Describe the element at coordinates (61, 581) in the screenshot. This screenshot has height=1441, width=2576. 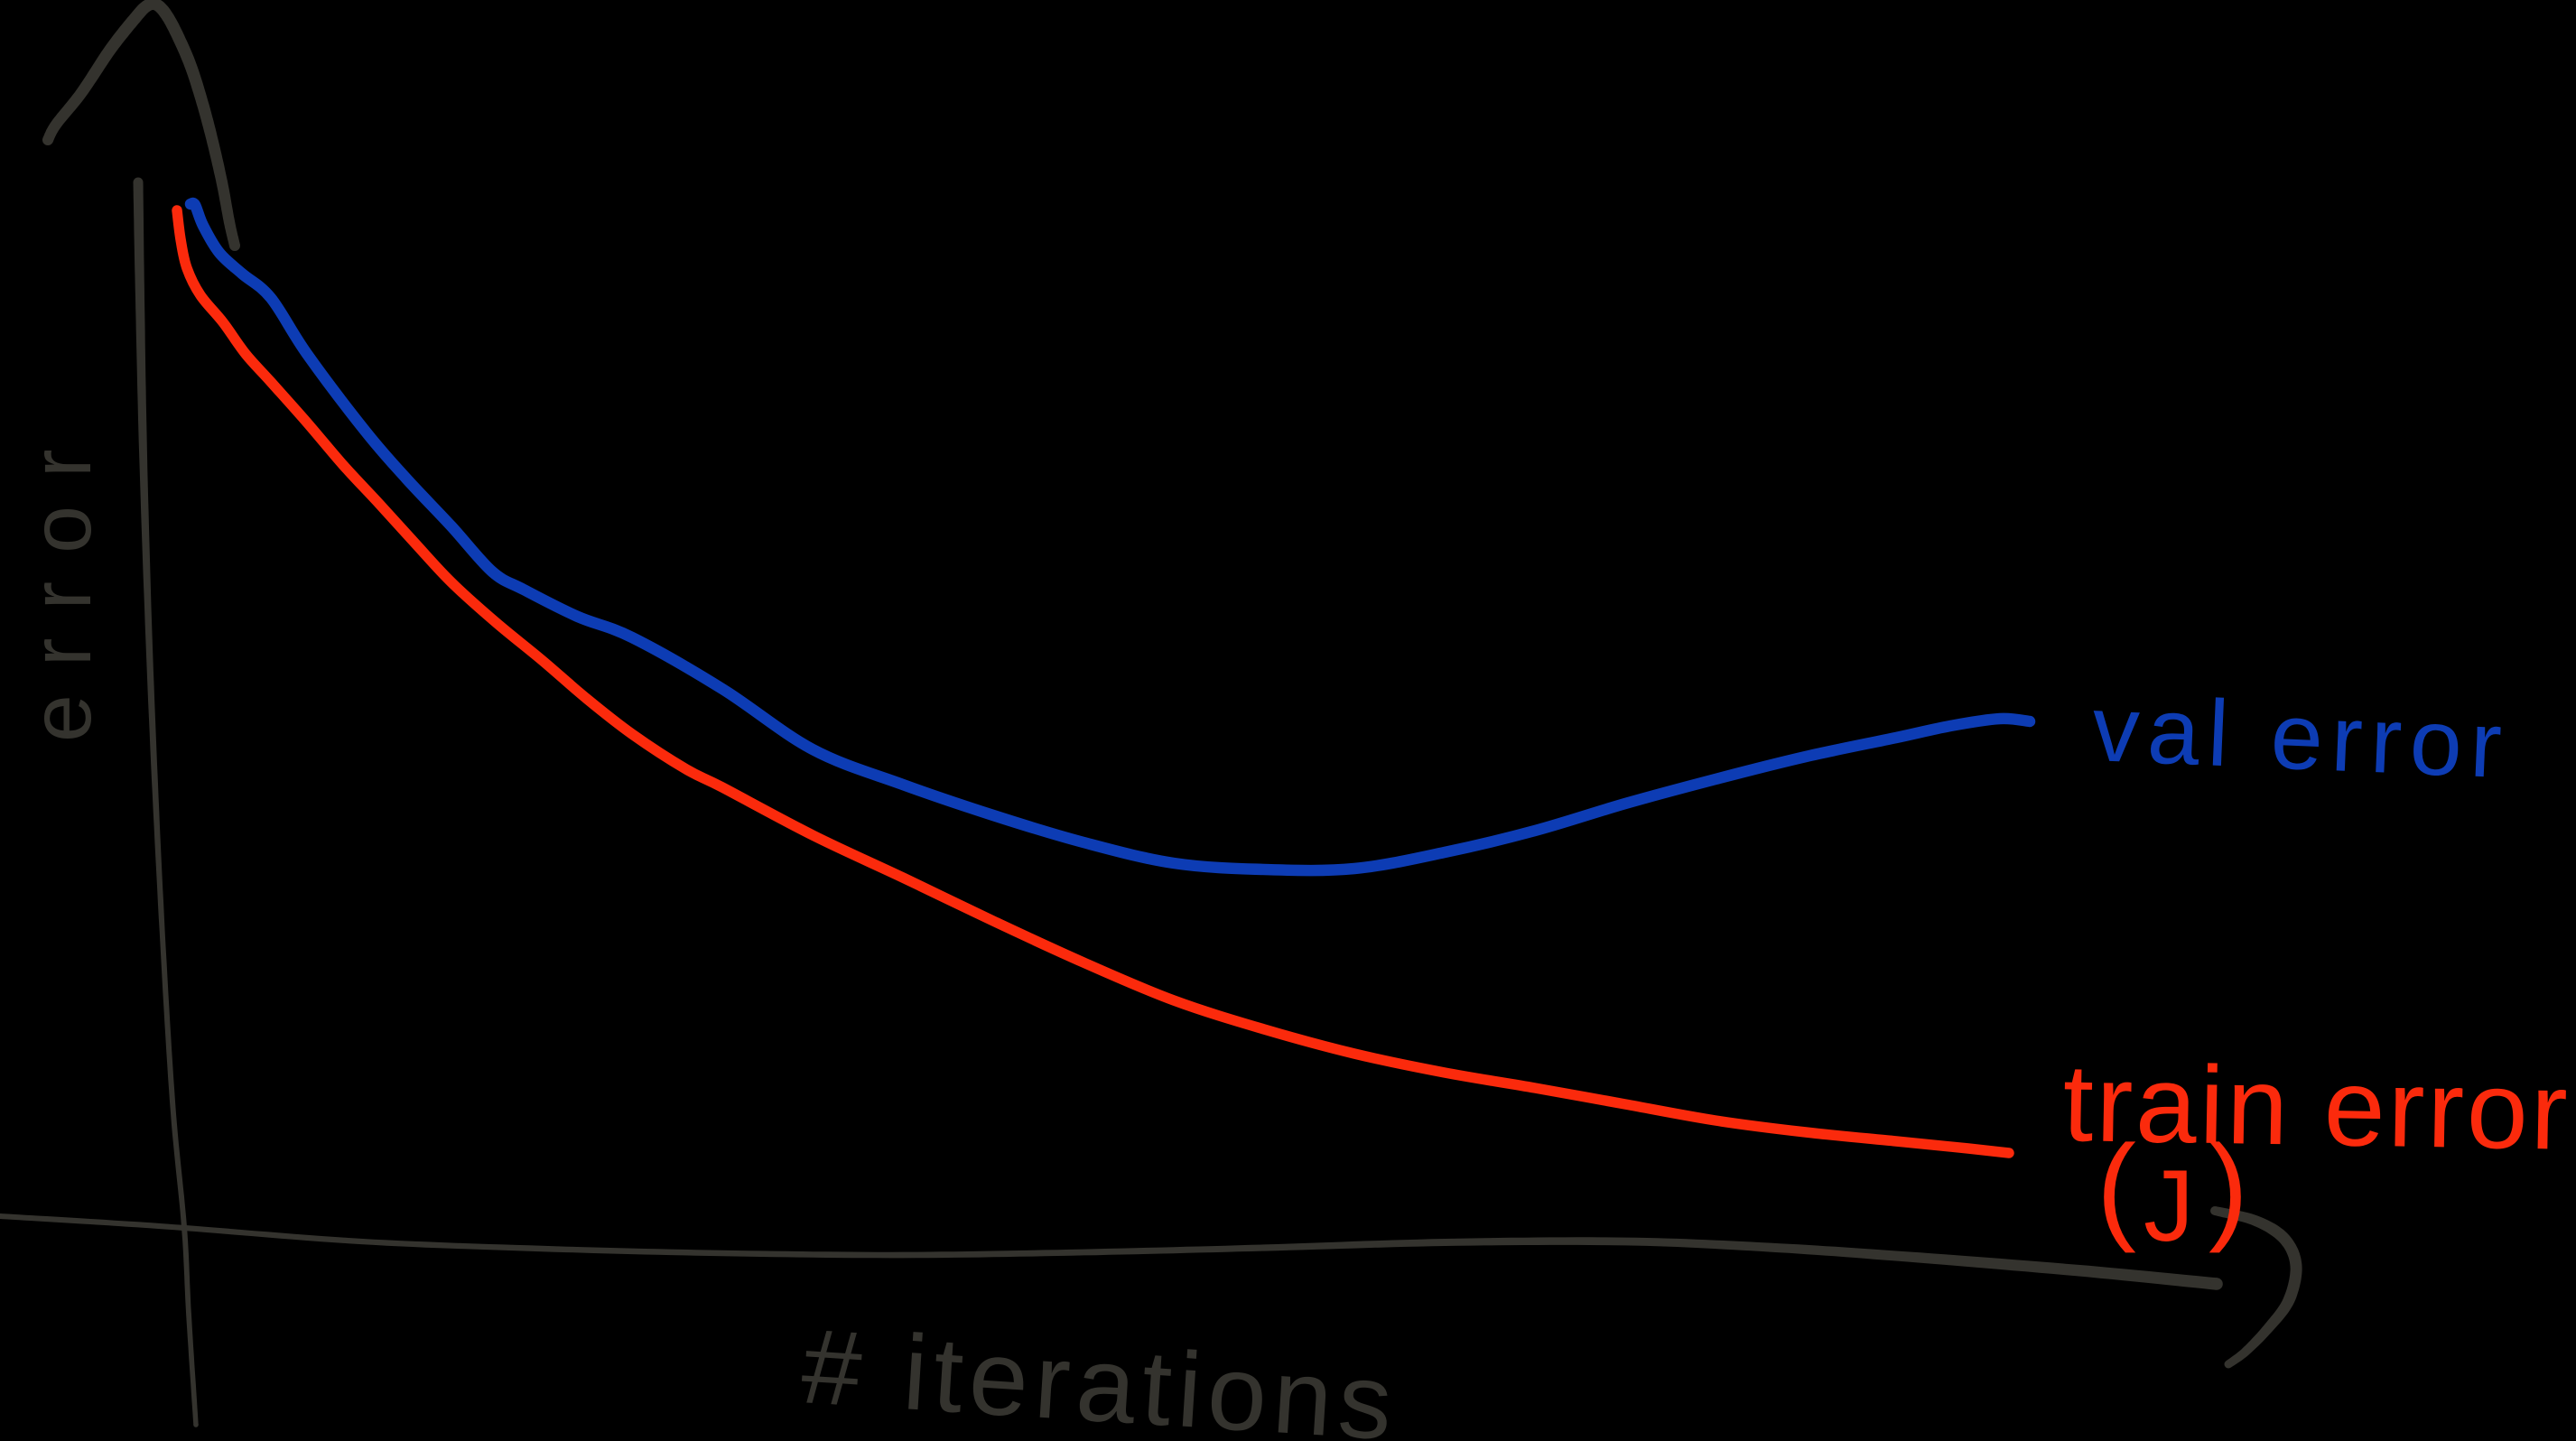
I see `svg-text: error` at that location.